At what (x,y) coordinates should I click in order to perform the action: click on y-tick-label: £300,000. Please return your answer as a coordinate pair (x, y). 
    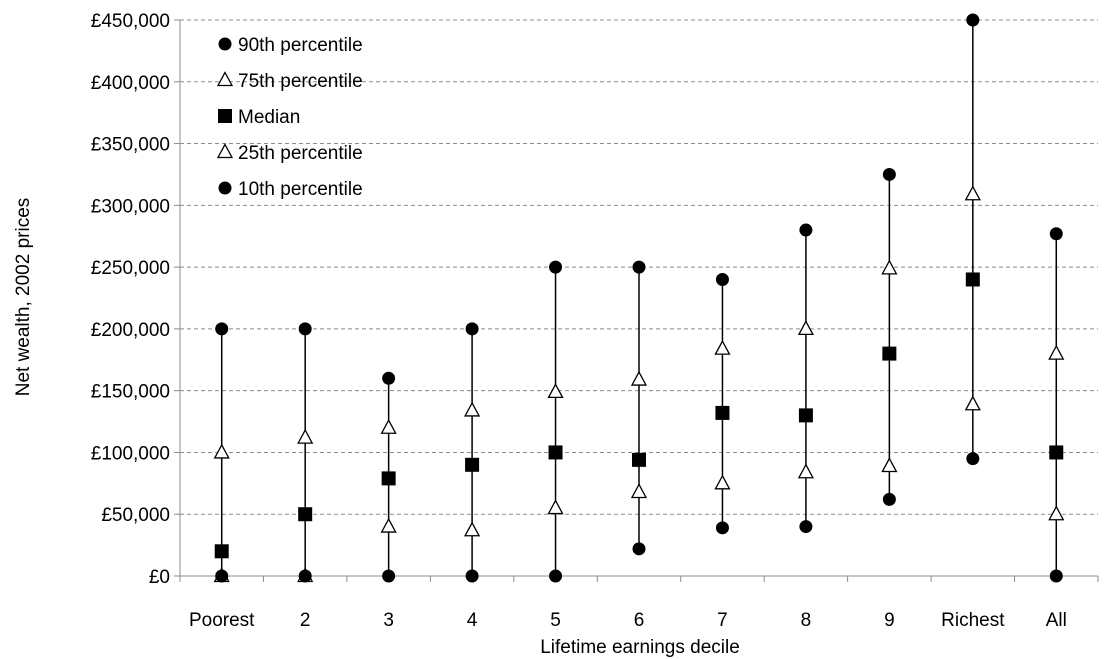
    Looking at the image, I should click on (130, 206).